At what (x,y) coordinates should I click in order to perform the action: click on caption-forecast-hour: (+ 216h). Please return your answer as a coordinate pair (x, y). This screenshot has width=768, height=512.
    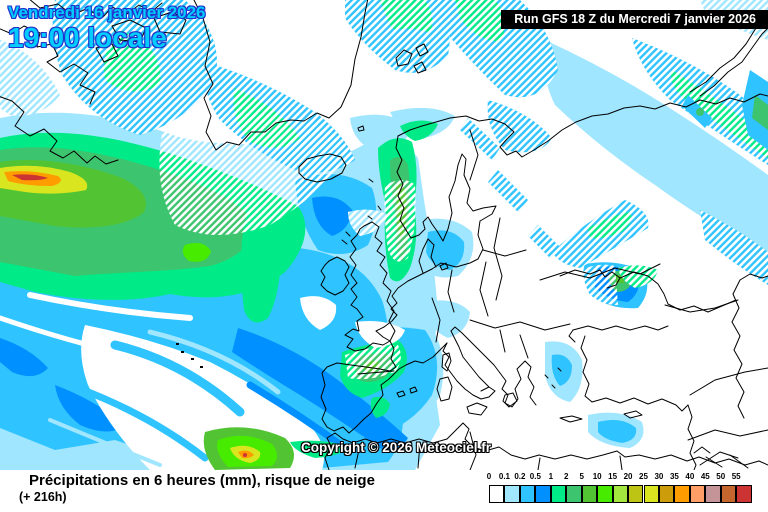
    Looking at the image, I should click on (43, 497).